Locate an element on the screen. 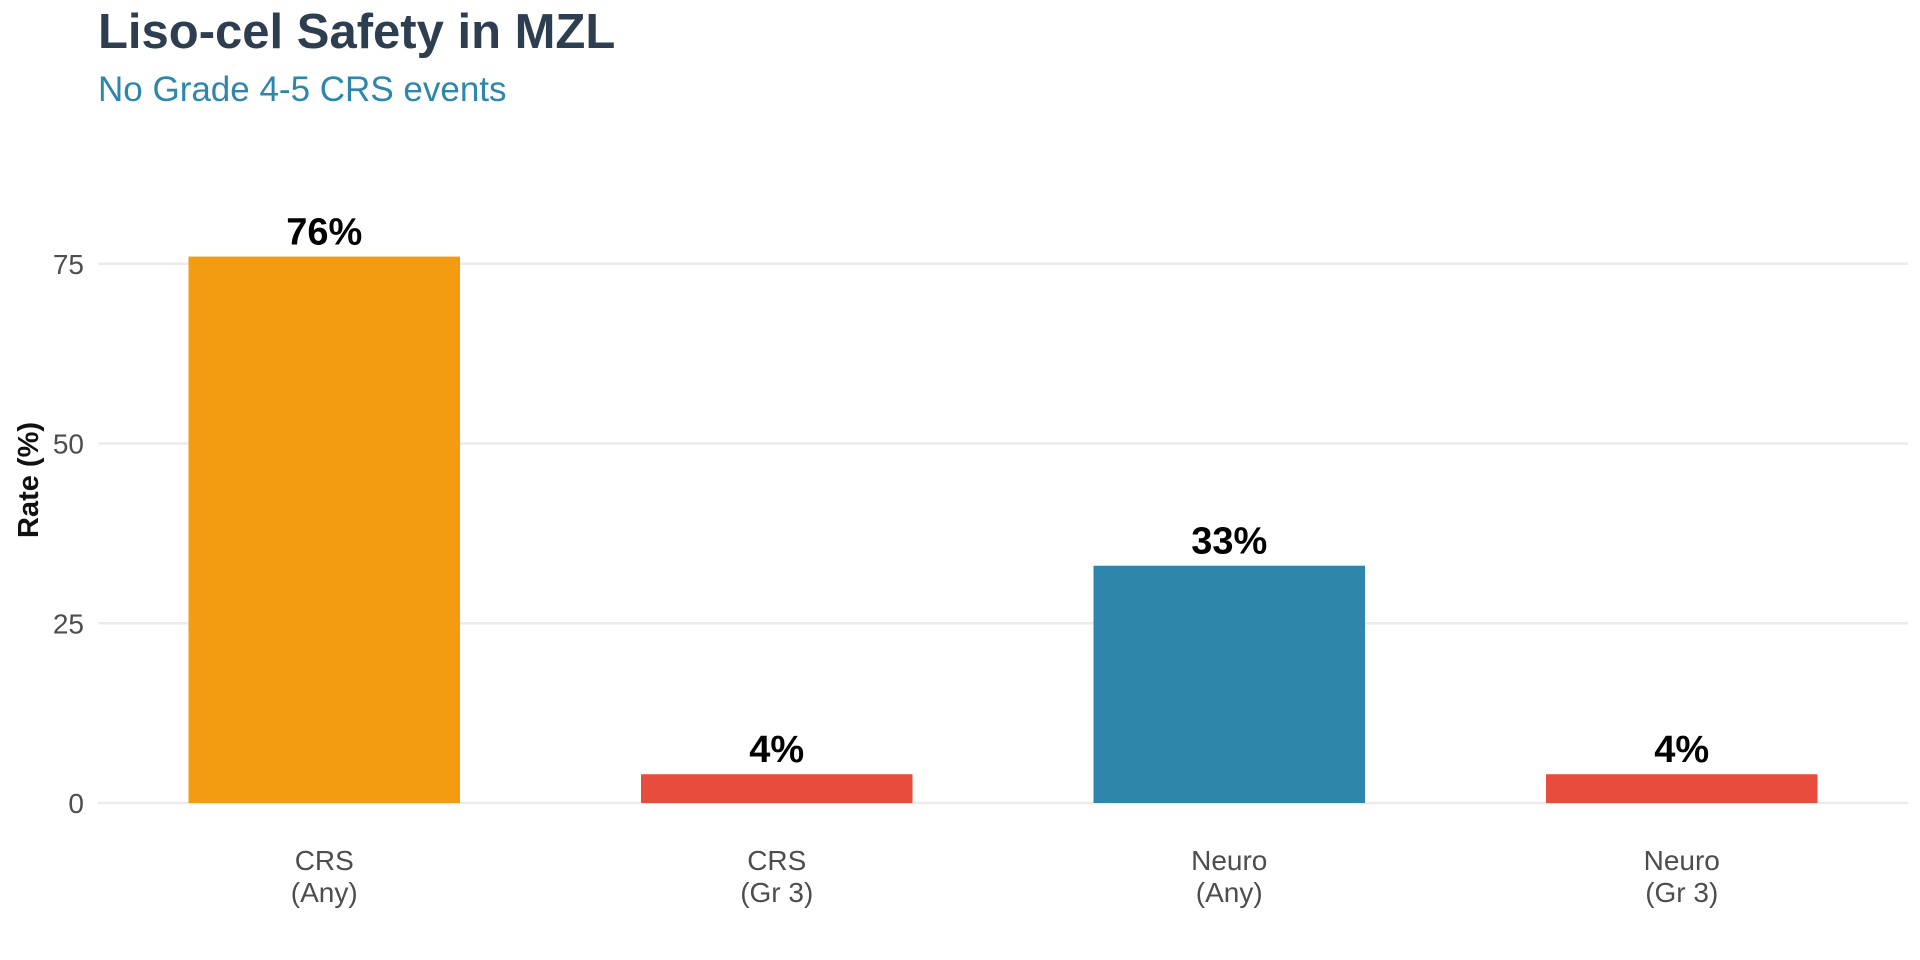 This screenshot has width=1920, height=960. x-axis-ticks: CRS (Any) CRS (Gr 3) Neuro (Any) Neuro (Gr 3) is located at coordinates (1005, 876).